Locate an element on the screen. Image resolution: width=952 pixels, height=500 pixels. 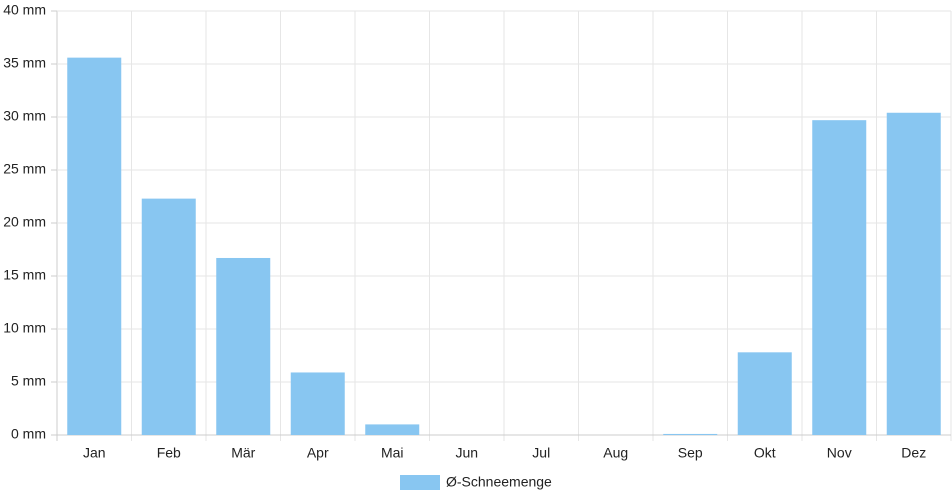
legend-label: Ø-Schneemenge is located at coordinates (499, 482).